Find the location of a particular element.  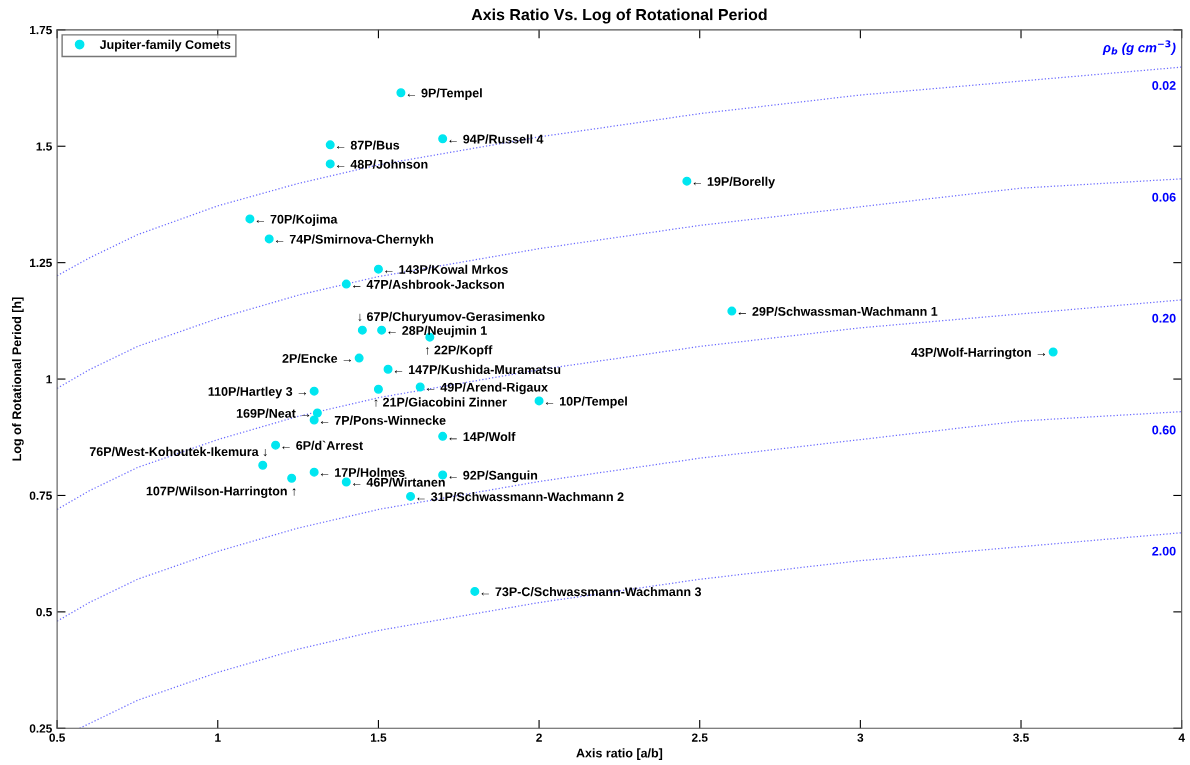

annotation: ← 31P/Schwassmann-Wachmann 2 is located at coordinates (520, 496).